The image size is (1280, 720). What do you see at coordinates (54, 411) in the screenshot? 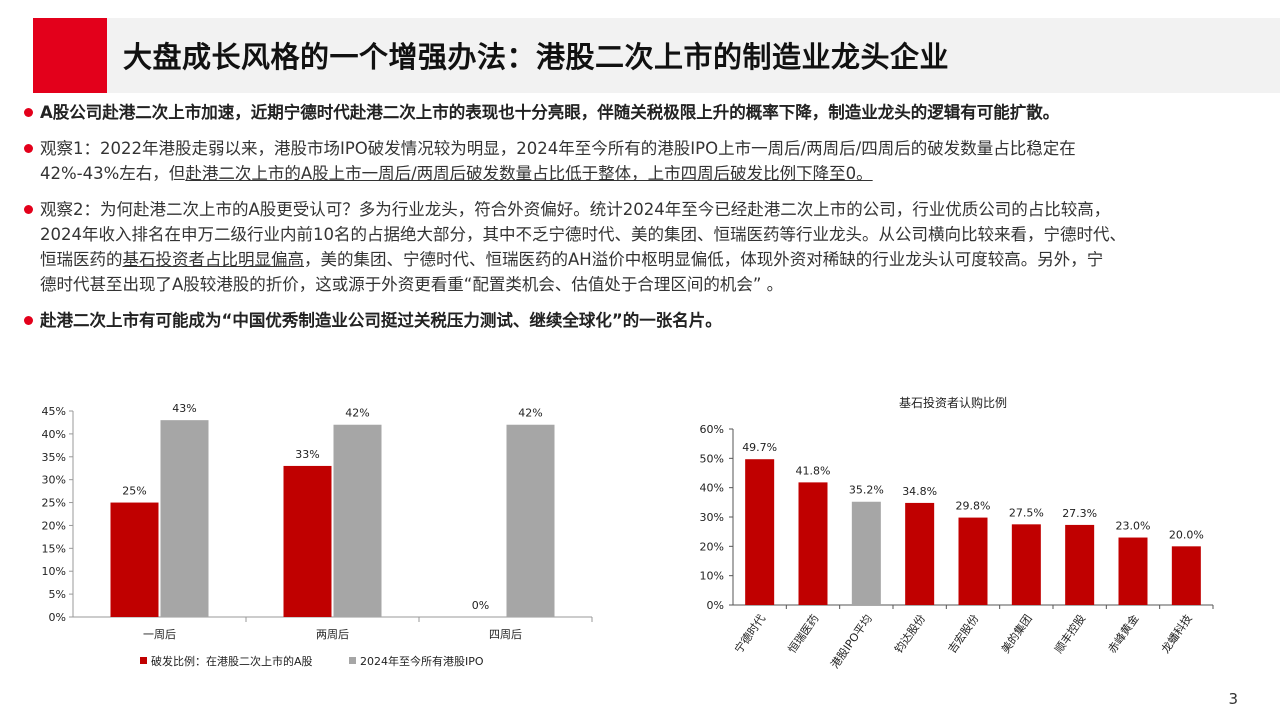
I see `y-tick-label: 45%` at bounding box center [54, 411].